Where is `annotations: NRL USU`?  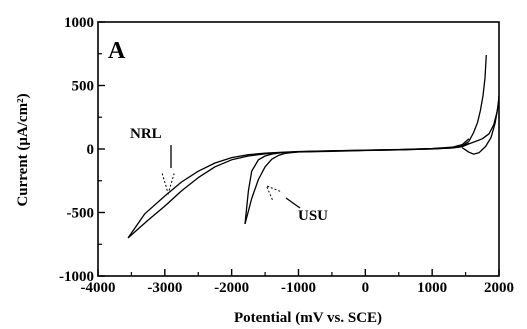
annotations: NRL USU is located at coordinates (229, 175).